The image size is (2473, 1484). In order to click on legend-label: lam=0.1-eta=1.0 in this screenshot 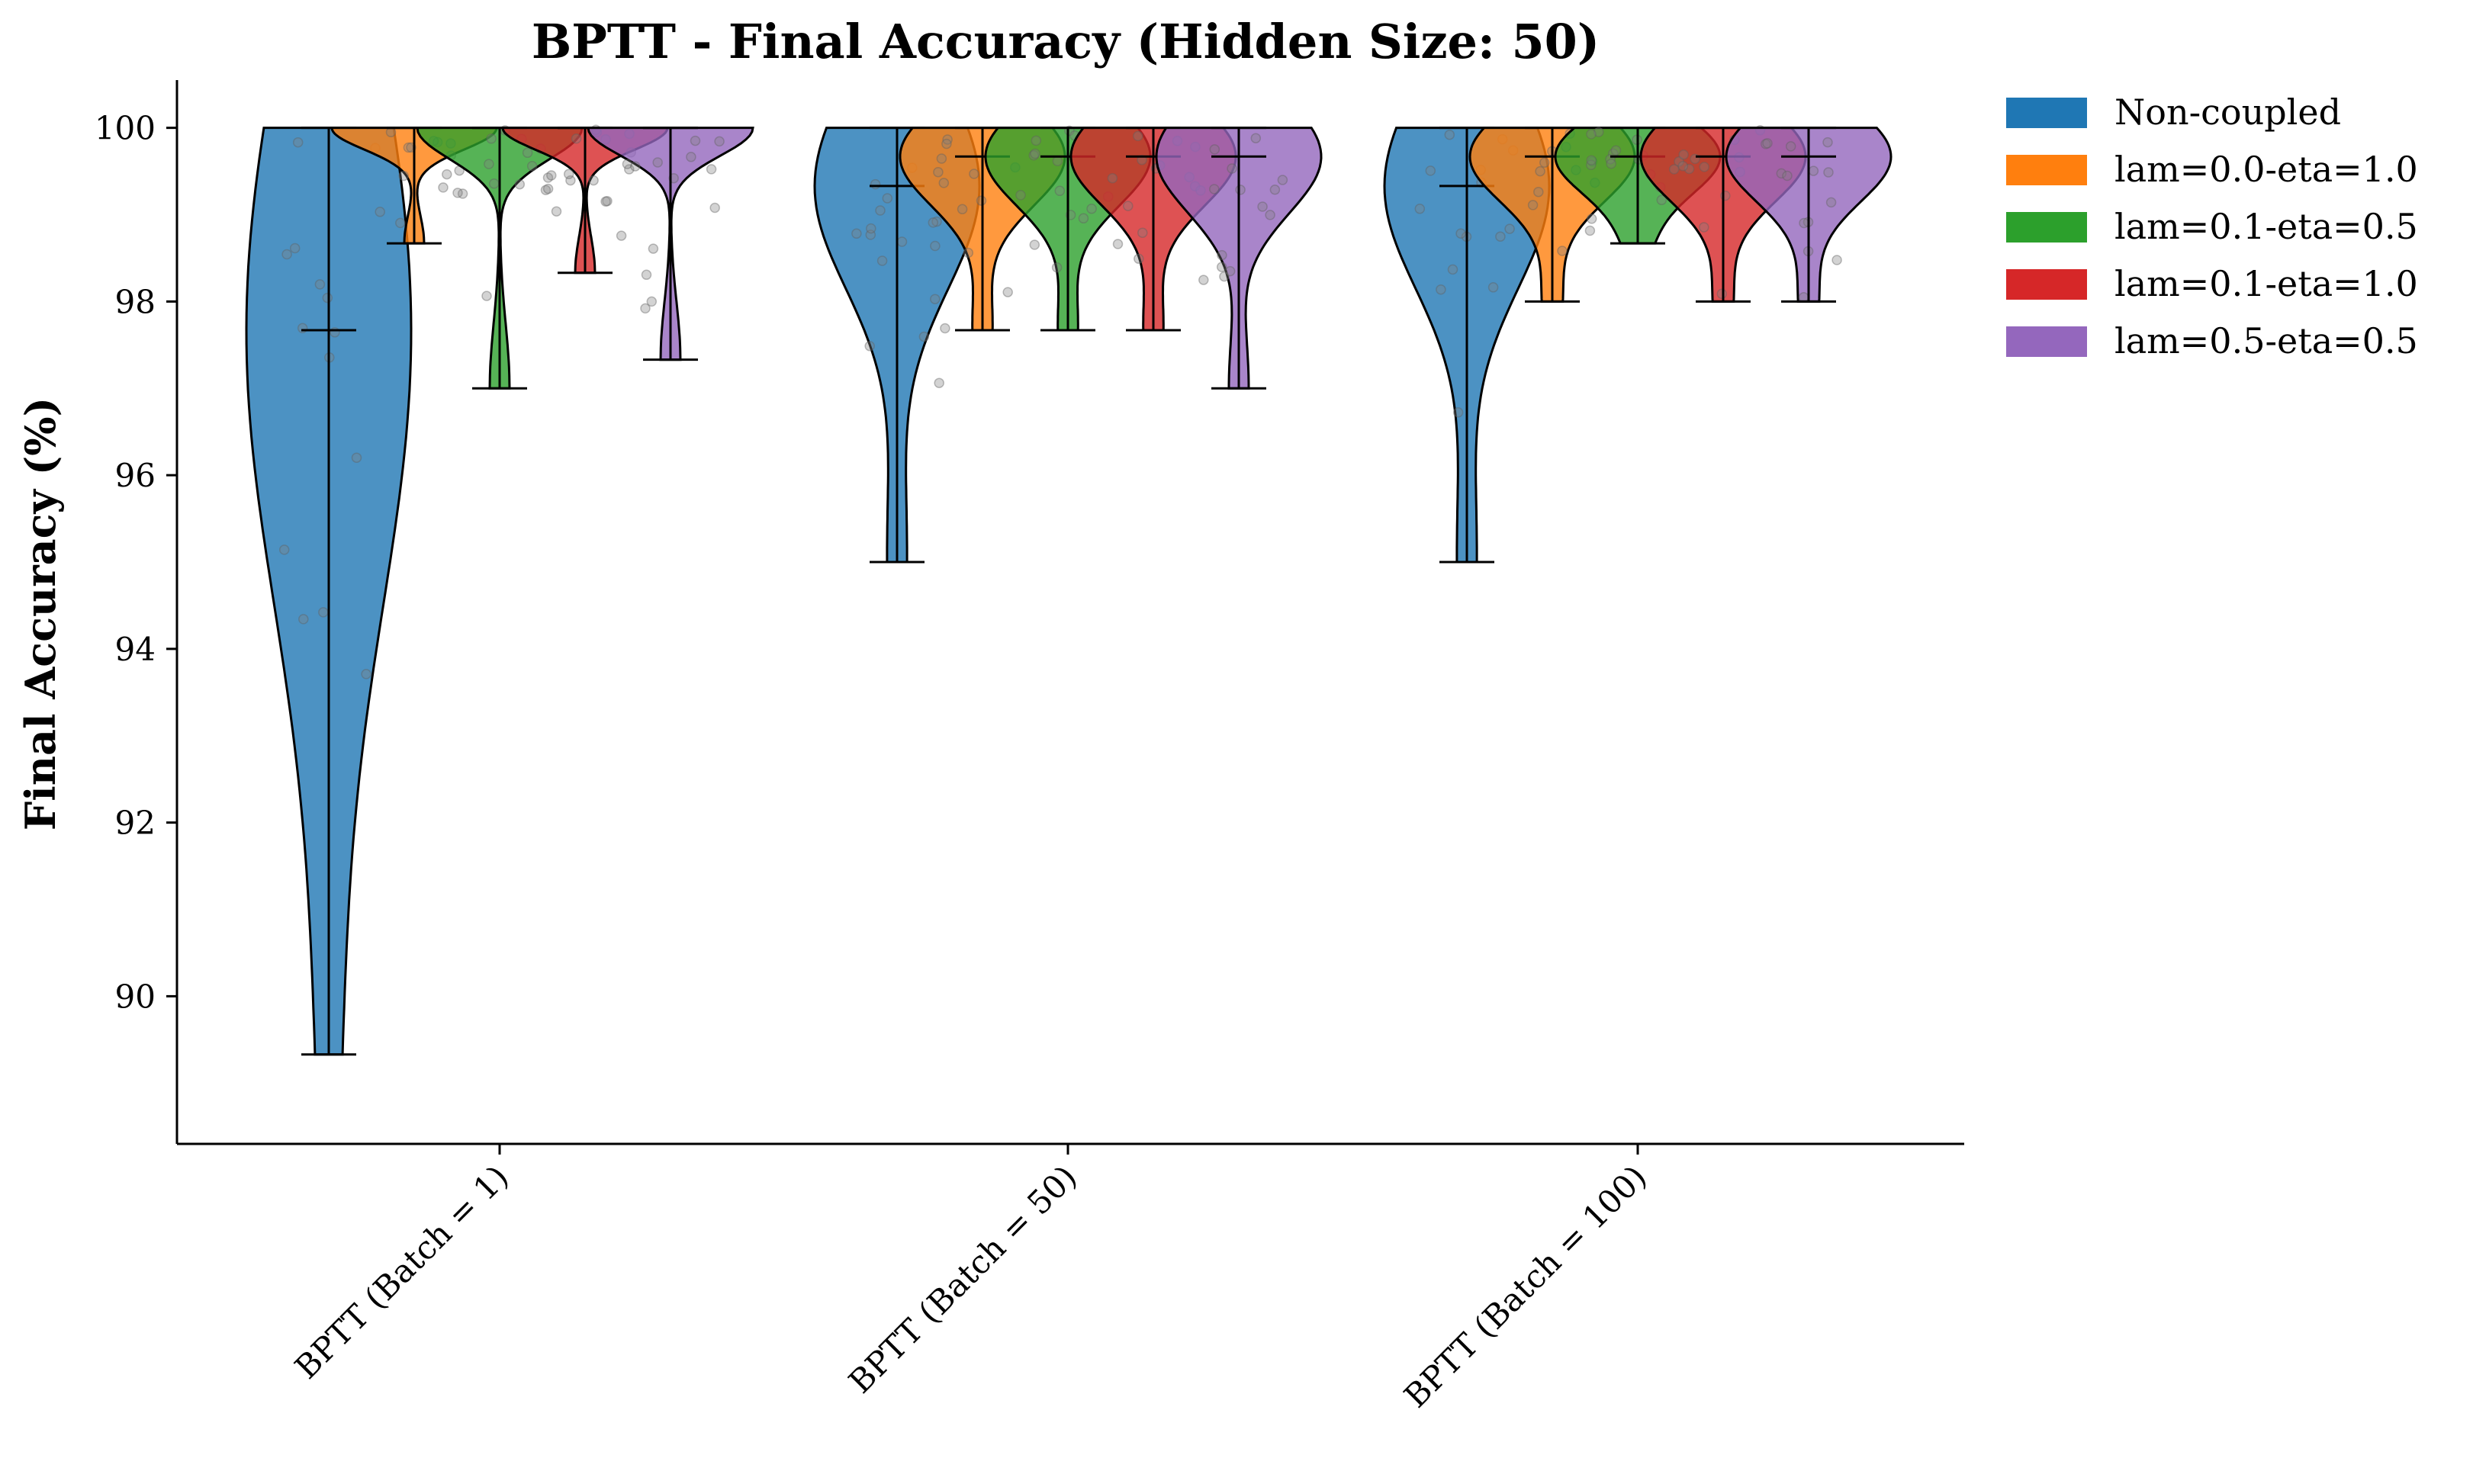, I will do `click(2266, 283)`.